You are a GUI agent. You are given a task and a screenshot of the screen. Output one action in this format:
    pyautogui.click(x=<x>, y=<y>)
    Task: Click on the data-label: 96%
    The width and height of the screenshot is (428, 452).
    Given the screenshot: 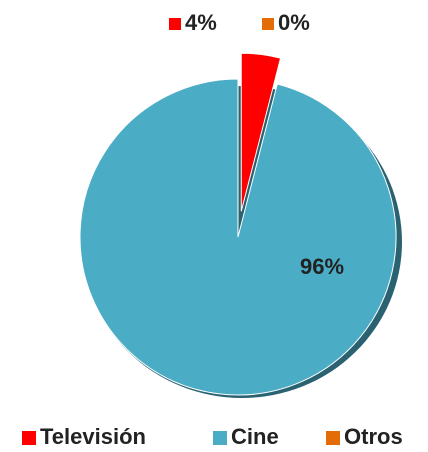 What is the action you would take?
    pyautogui.click(x=322, y=266)
    